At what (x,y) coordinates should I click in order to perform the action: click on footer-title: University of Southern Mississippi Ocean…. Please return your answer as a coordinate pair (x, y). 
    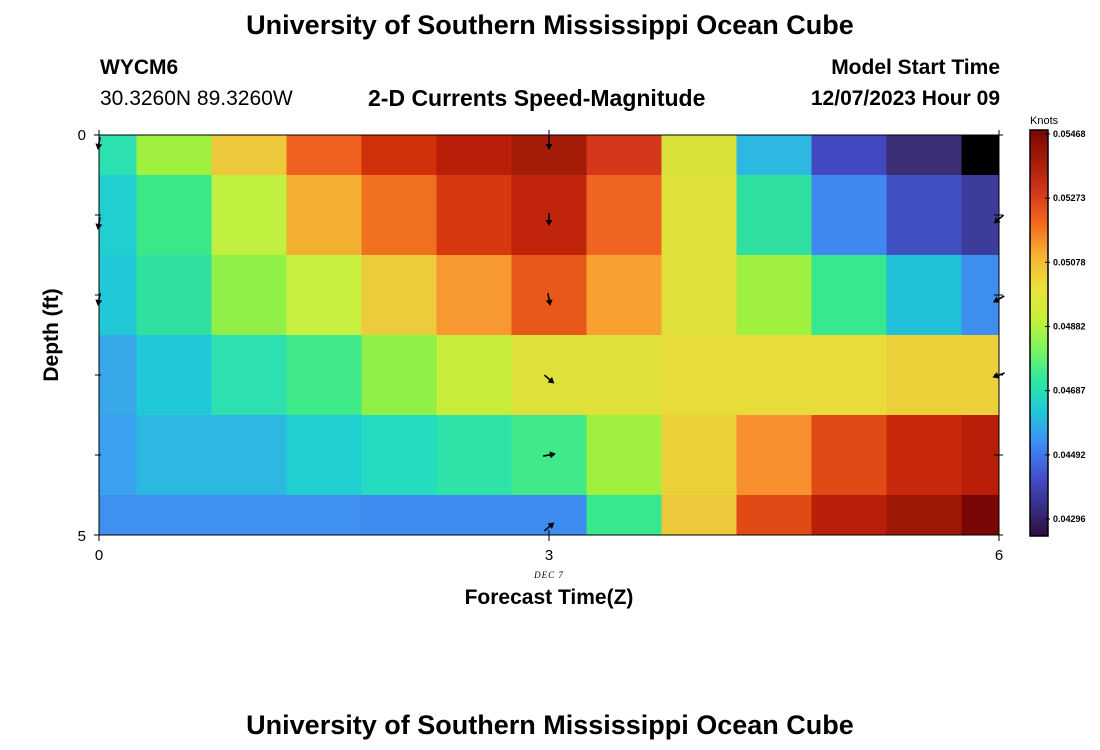
    Looking at the image, I should click on (550, 725).